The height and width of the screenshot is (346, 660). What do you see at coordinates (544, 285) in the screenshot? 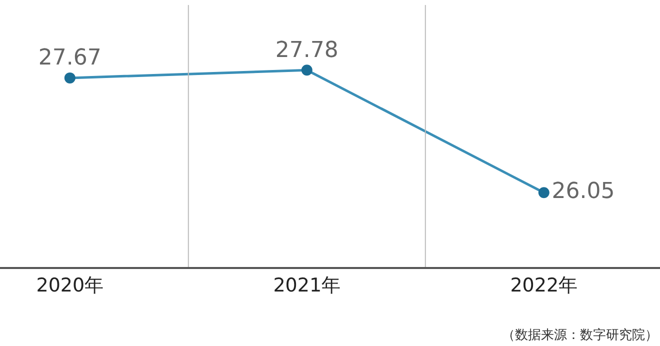
I see `x-tick-label: 2022年` at bounding box center [544, 285].